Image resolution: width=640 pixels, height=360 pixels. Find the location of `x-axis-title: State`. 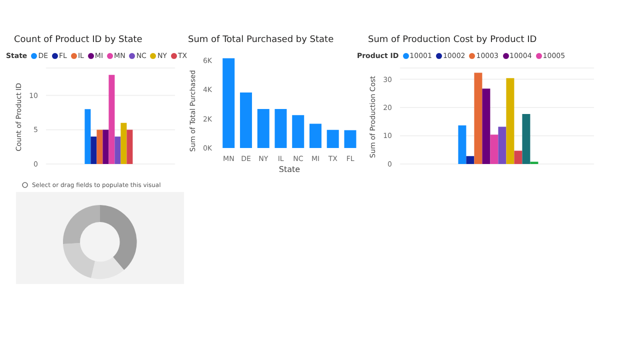

x-axis-title: State is located at coordinates (289, 169).